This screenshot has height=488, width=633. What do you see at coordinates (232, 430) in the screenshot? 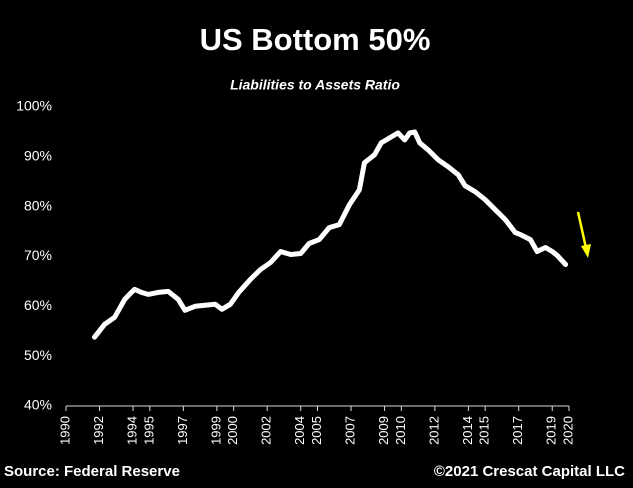
I see `x-tick-label: 2000` at bounding box center [232, 430].